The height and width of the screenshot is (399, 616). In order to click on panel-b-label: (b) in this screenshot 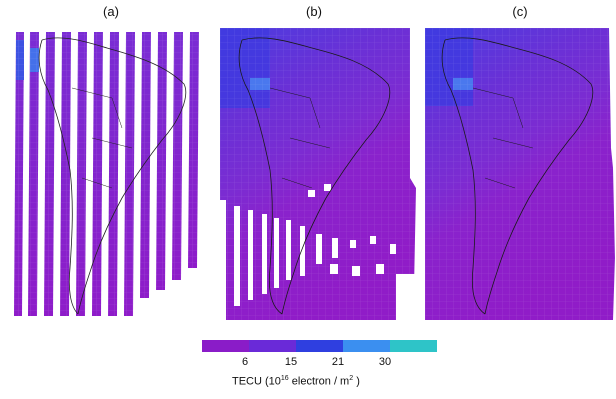, I will do `click(314, 11)`.